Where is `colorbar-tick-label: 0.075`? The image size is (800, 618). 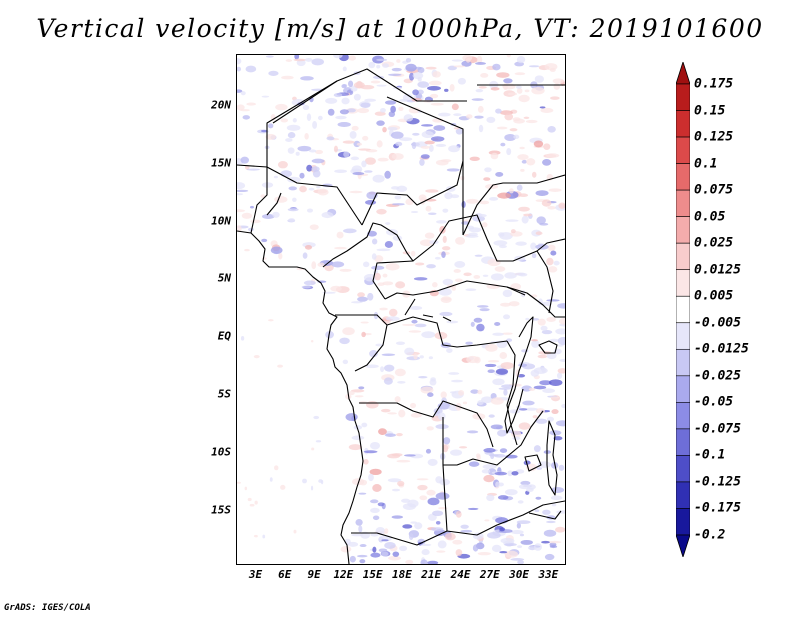 colorbar-tick-label: 0.075 is located at coordinates (714, 190).